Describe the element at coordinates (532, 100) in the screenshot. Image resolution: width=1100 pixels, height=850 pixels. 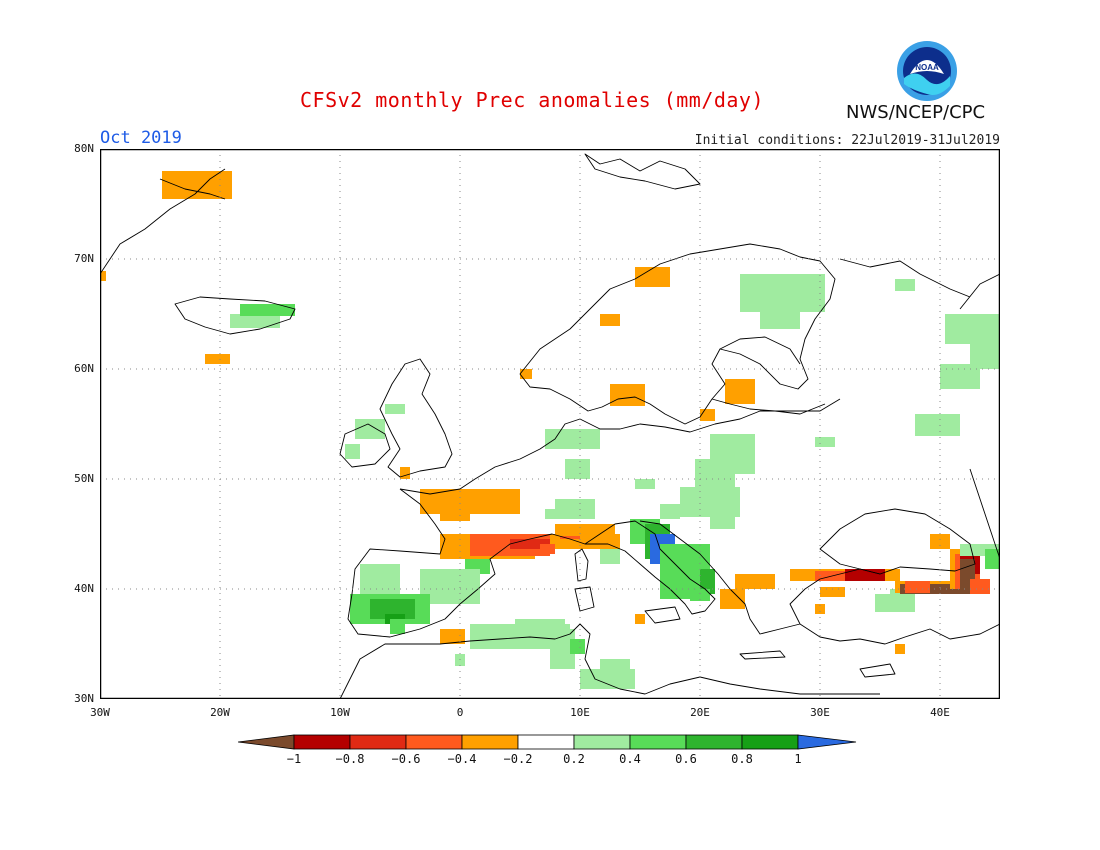
I see `chart-title: CFSv2 monthly Prec anomalies (mm/day)` at that location.